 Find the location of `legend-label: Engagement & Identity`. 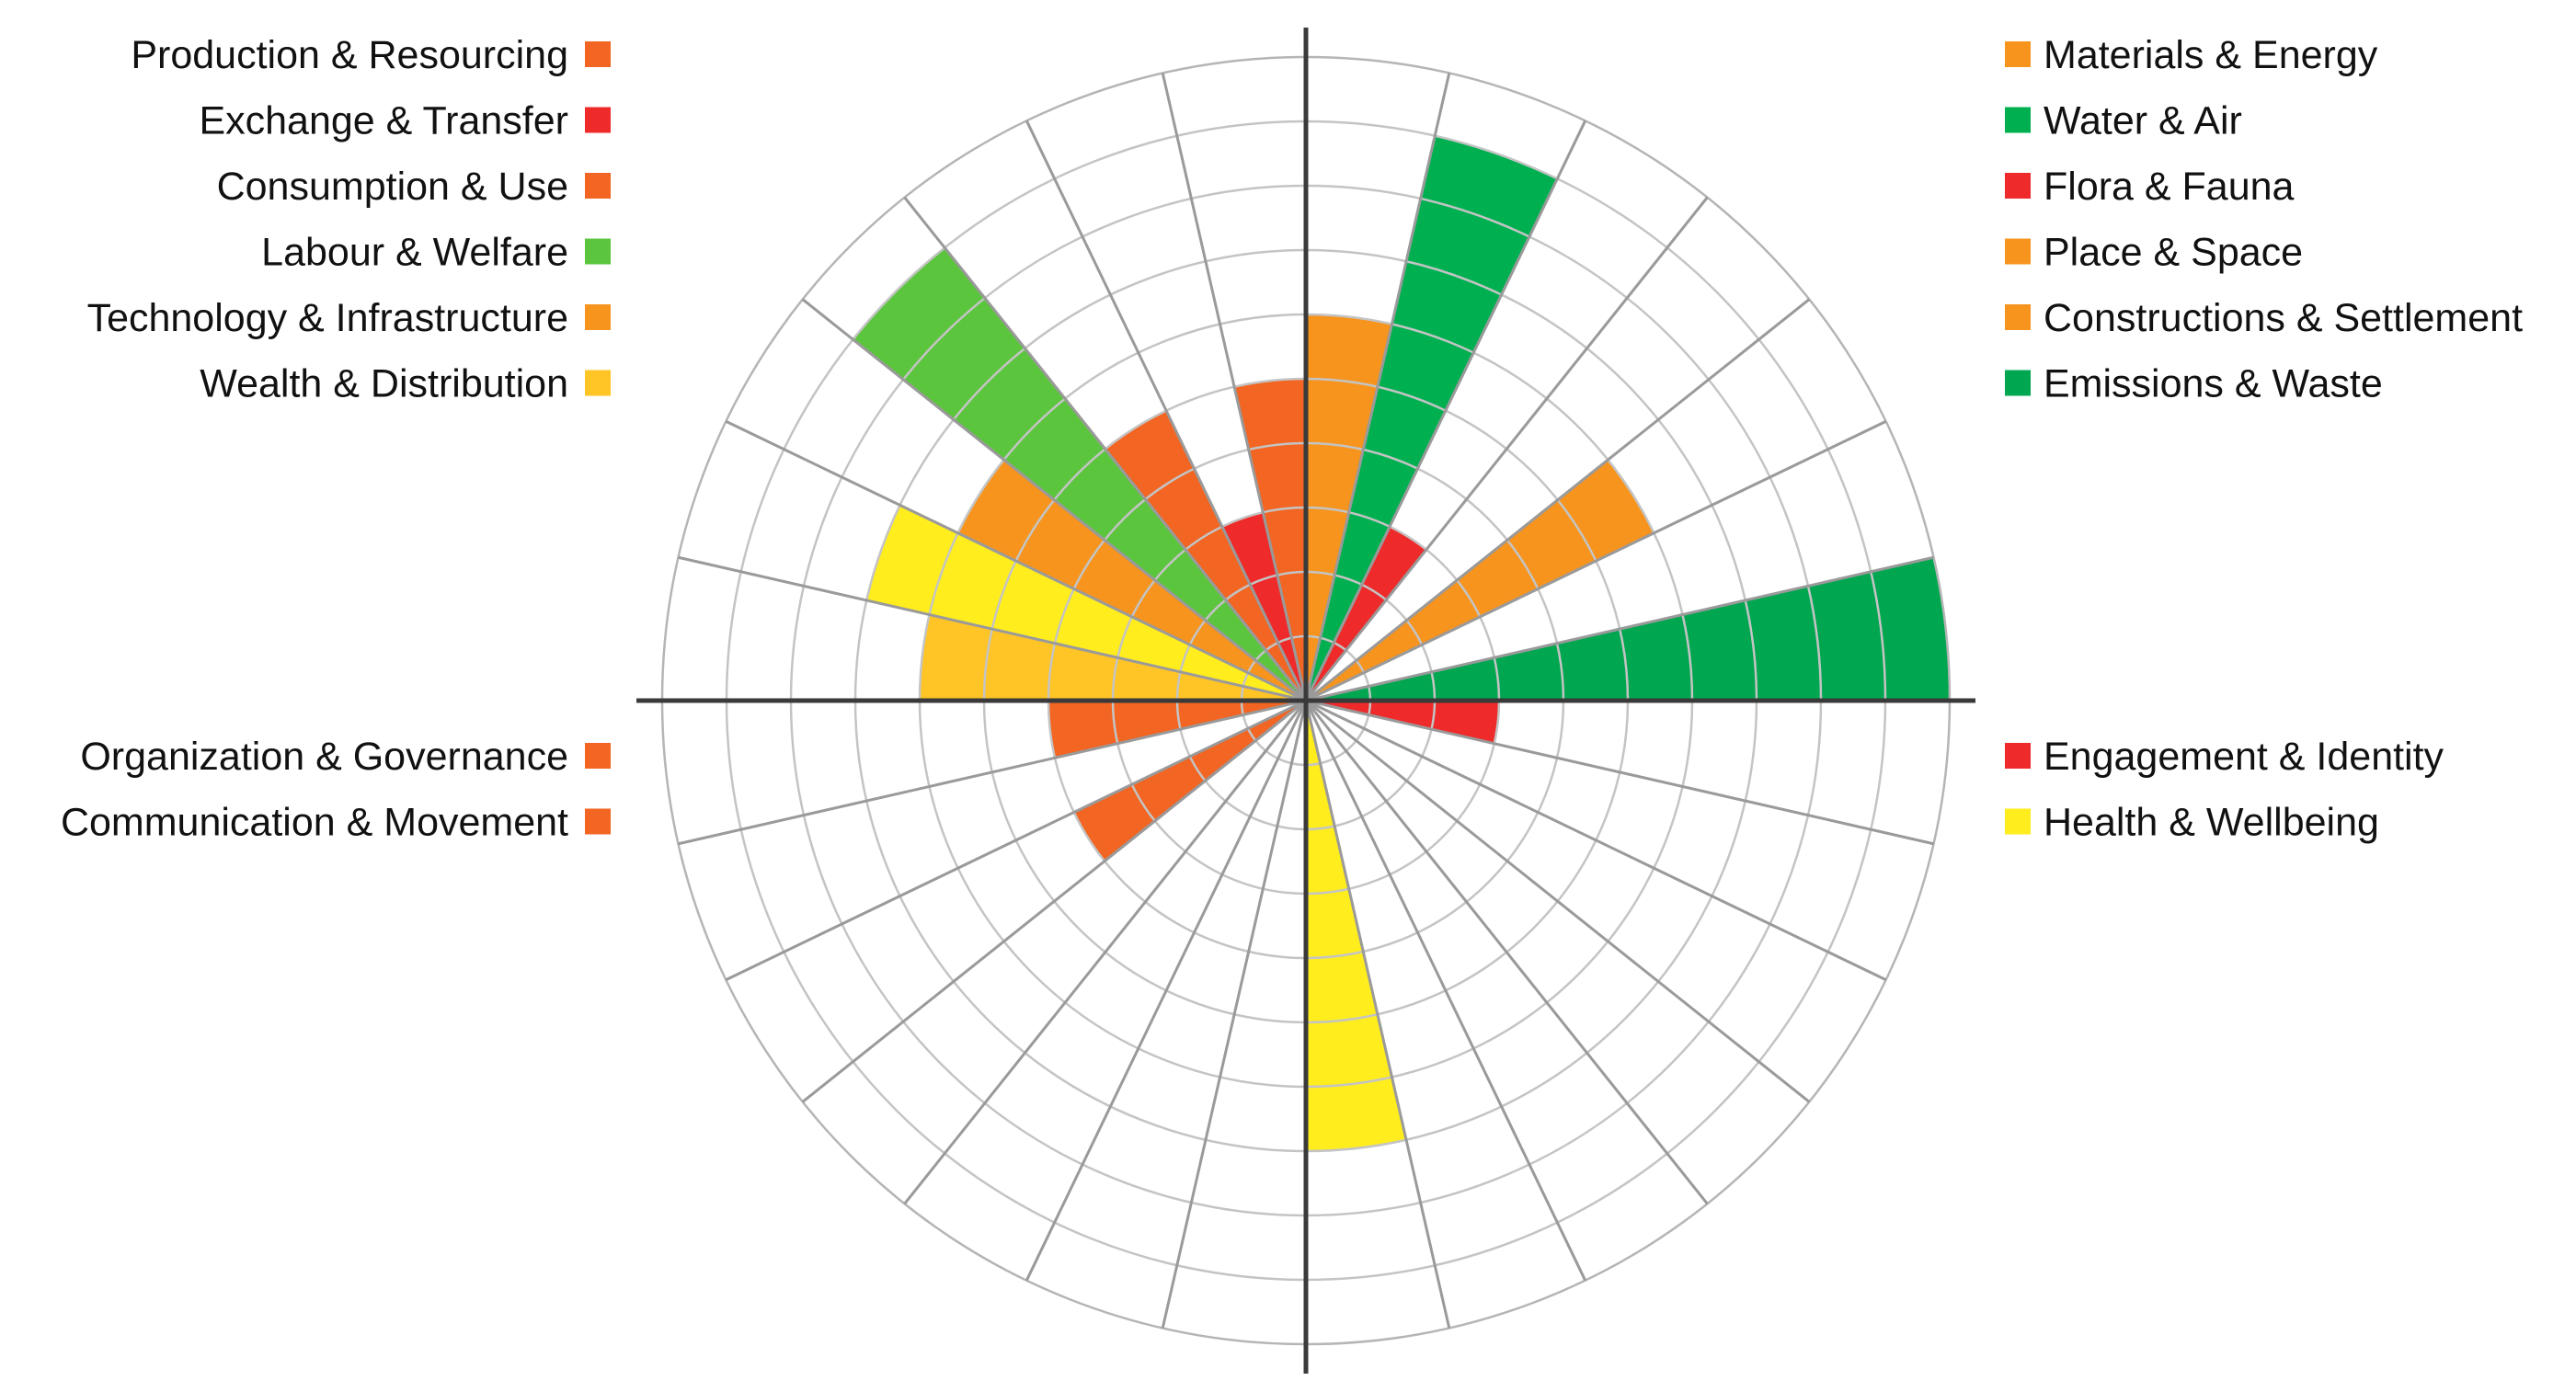

legend-label: Engagement & Identity is located at coordinates (2244, 757).